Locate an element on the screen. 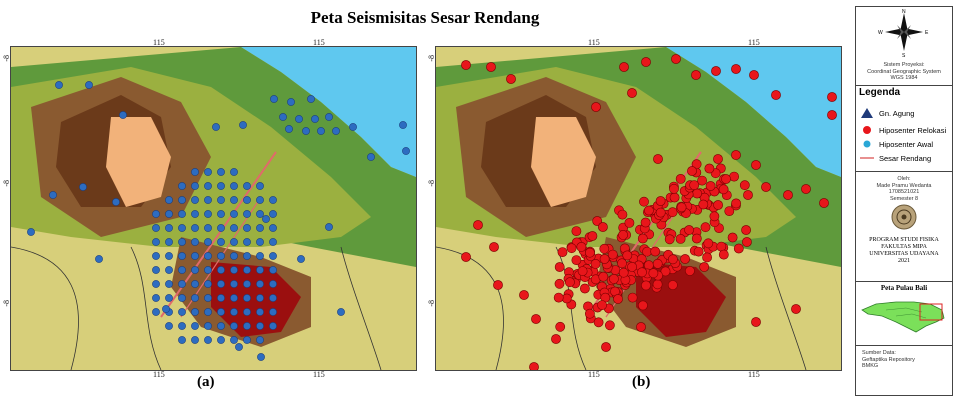  map-title: Peta Seismisitas Sesar Rendang is located at coordinates (425, 17).